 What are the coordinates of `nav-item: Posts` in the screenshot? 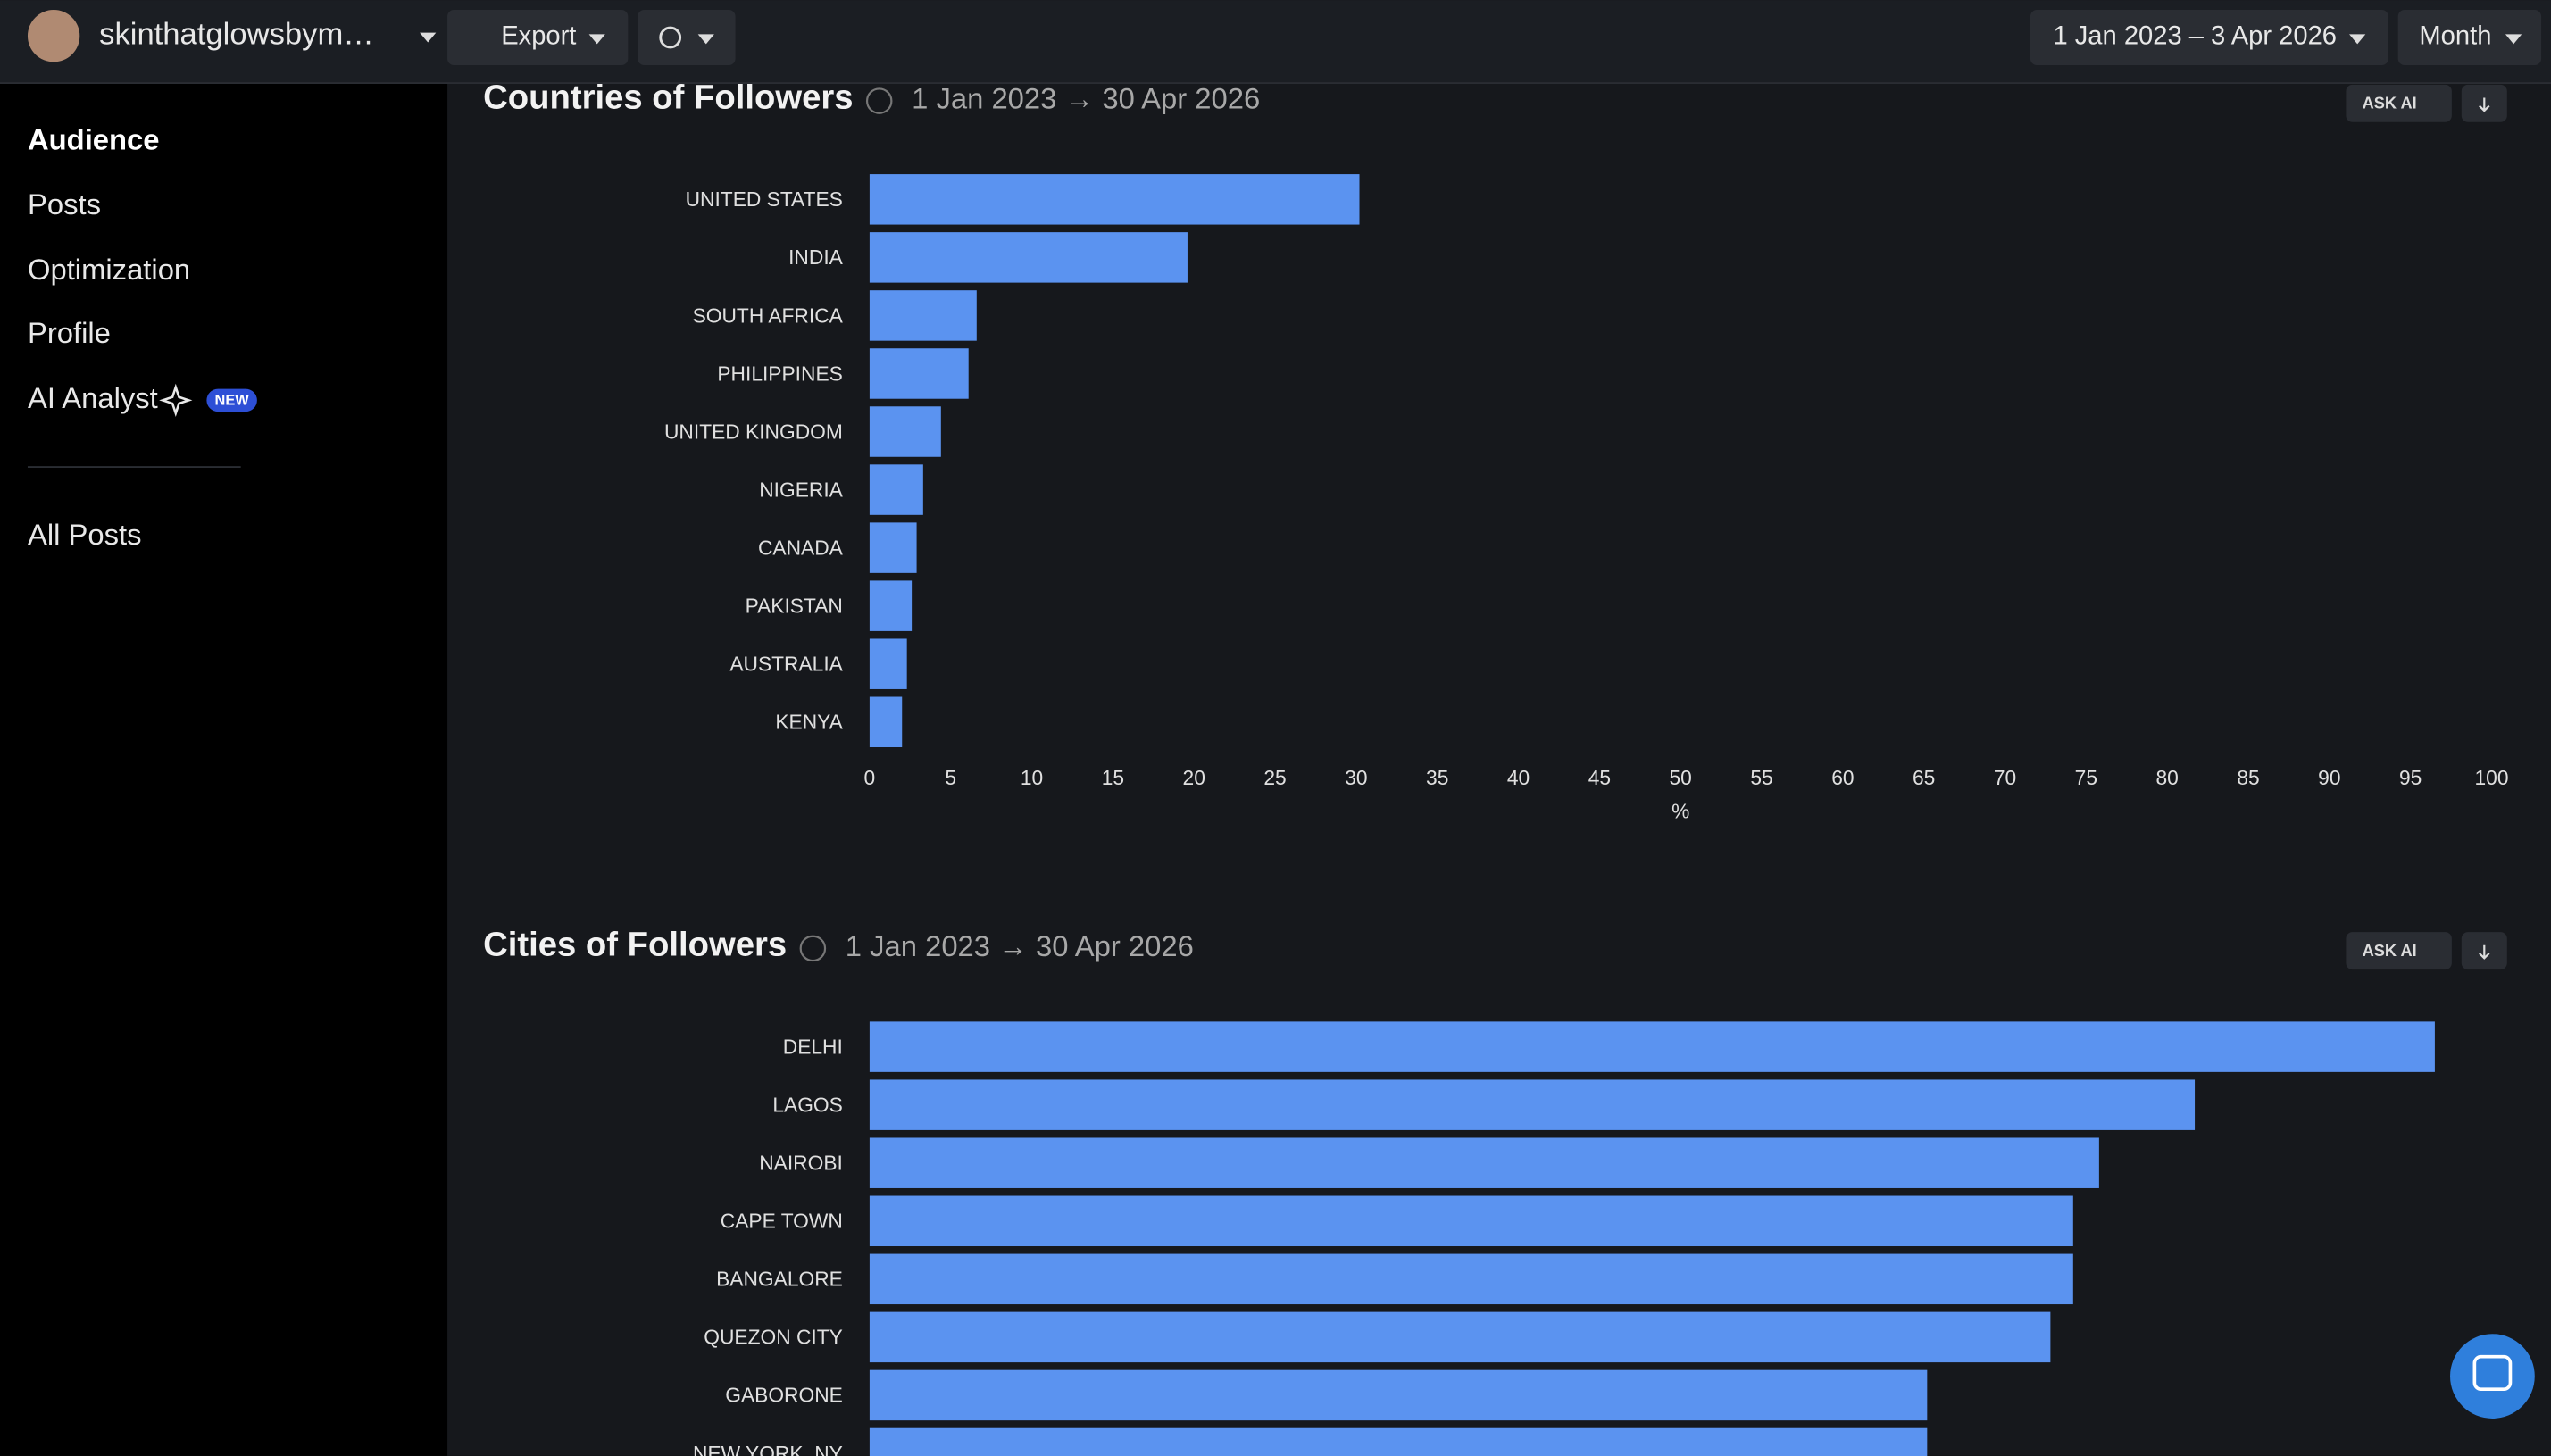 It's located at (64, 203).